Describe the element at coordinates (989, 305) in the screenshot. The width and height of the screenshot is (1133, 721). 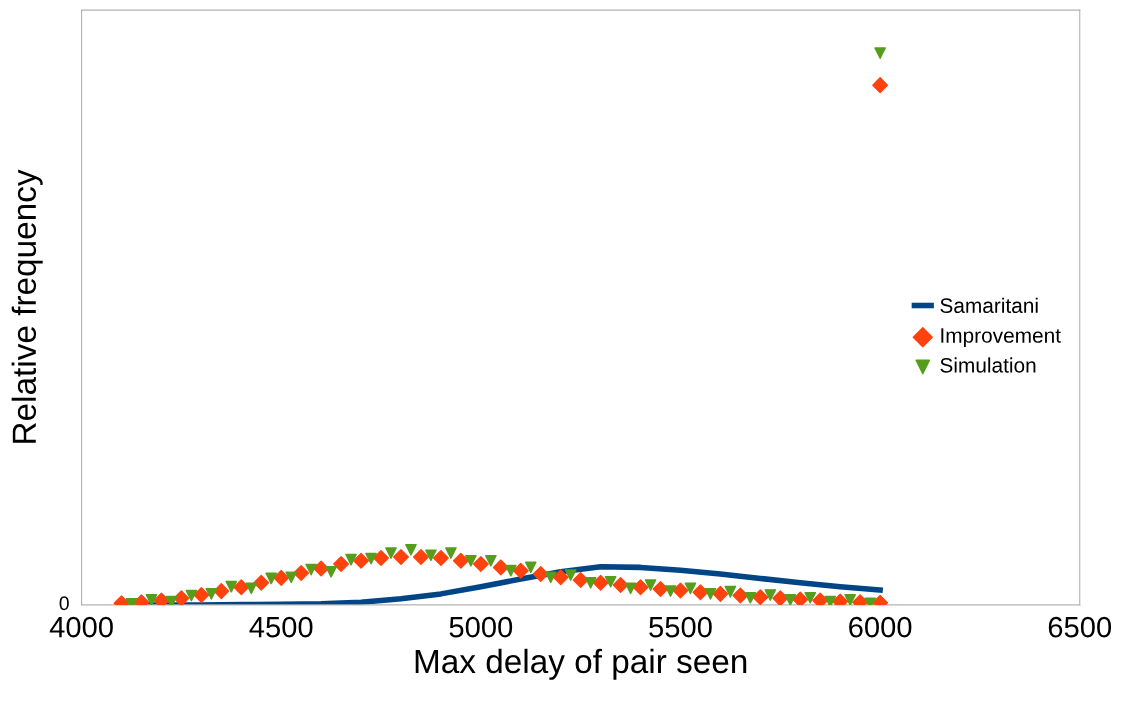
I see `legend-label: Samaritani` at that location.